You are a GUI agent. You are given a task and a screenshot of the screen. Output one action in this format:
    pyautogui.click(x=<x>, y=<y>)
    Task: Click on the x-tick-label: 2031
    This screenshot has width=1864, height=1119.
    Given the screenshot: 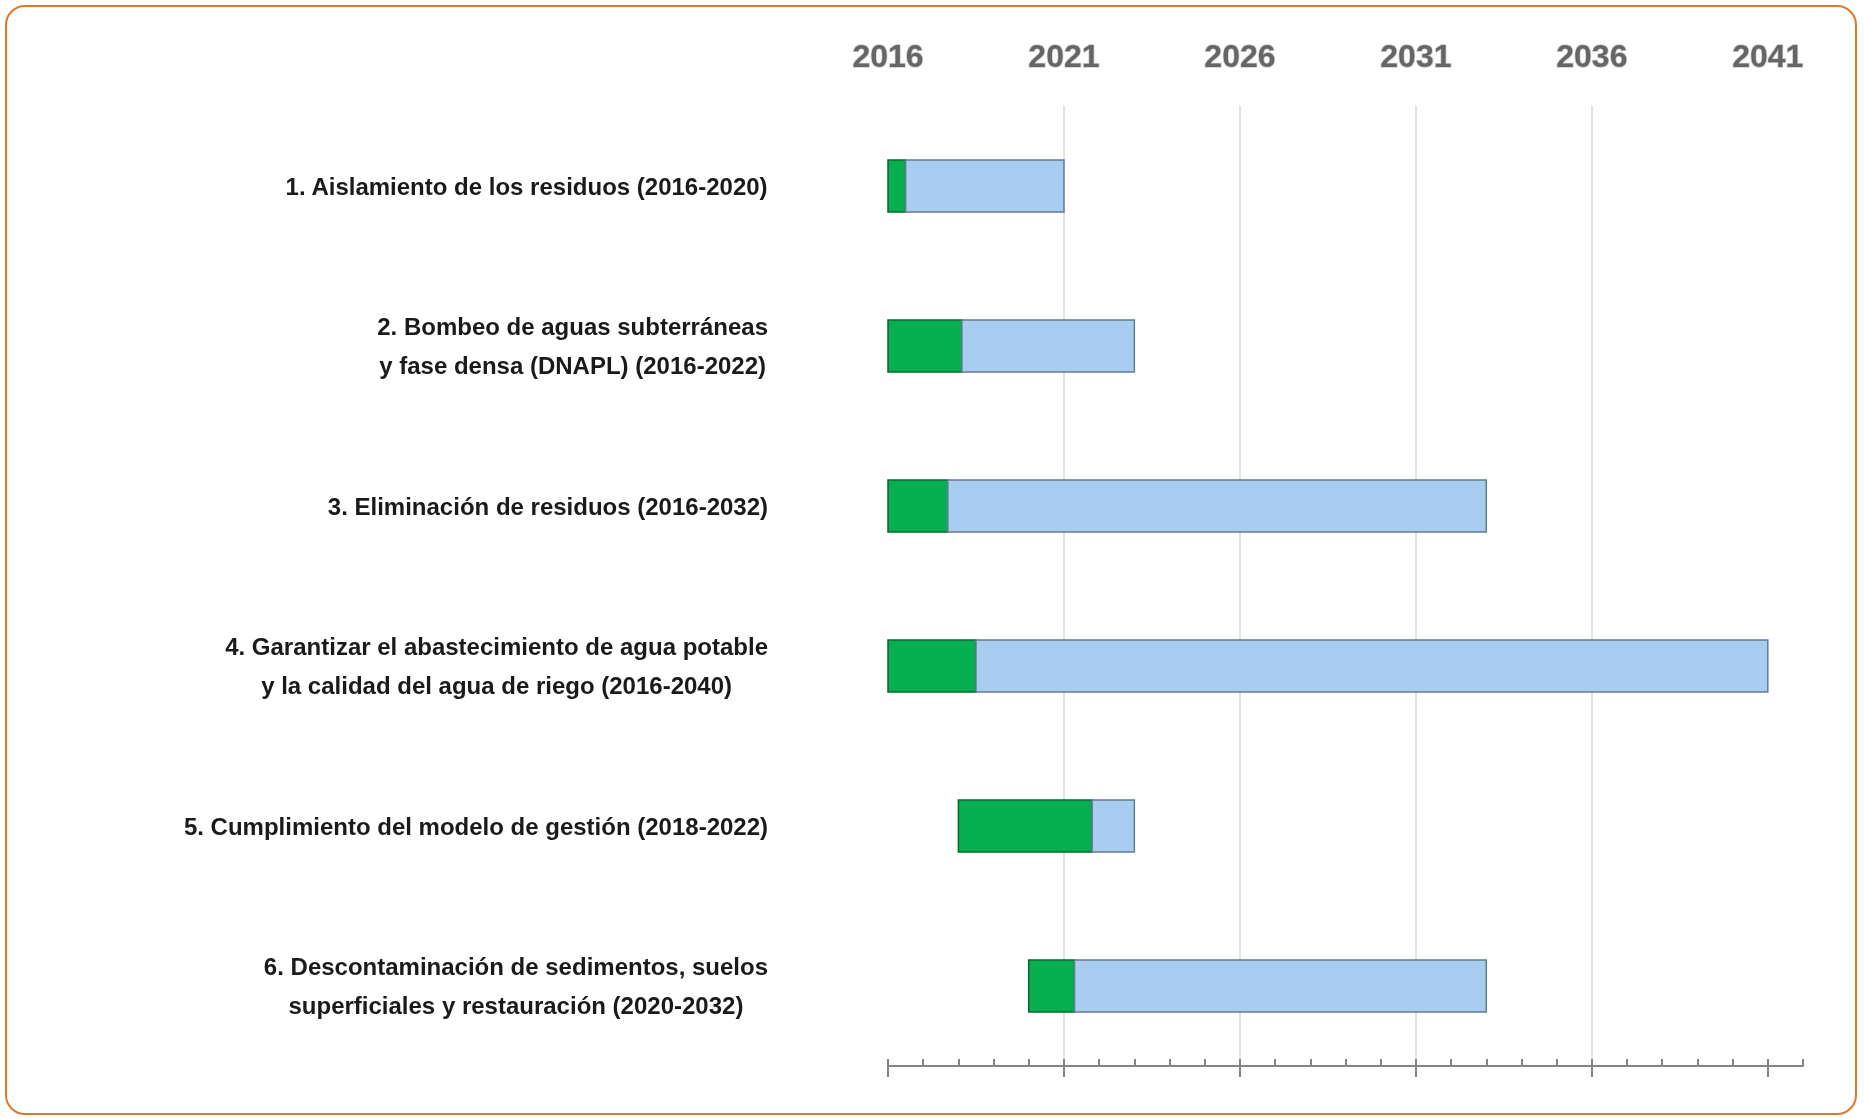 What is the action you would take?
    pyautogui.click(x=1416, y=56)
    